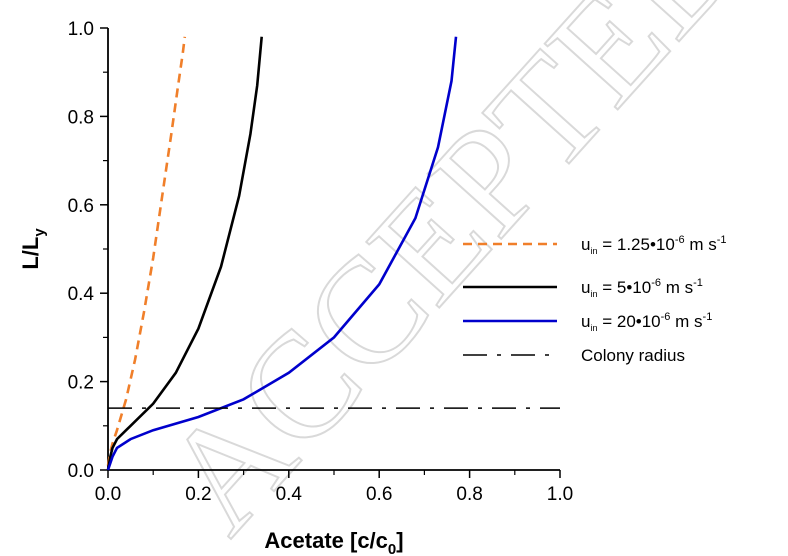 Image resolution: width=788 pixels, height=556 pixels. What do you see at coordinates (81, 471) in the screenshot?
I see `y-tick-label: 0.0` at bounding box center [81, 471].